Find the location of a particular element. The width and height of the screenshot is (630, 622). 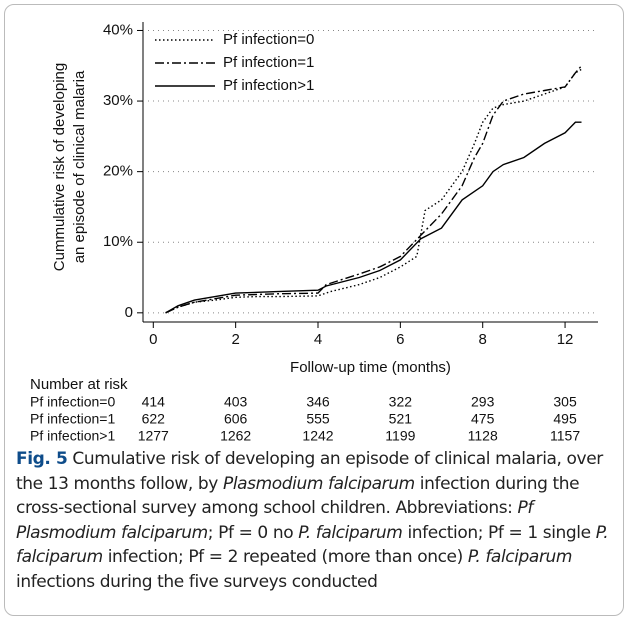

risk-row-label: Pf infection=1 is located at coordinates (72, 419).